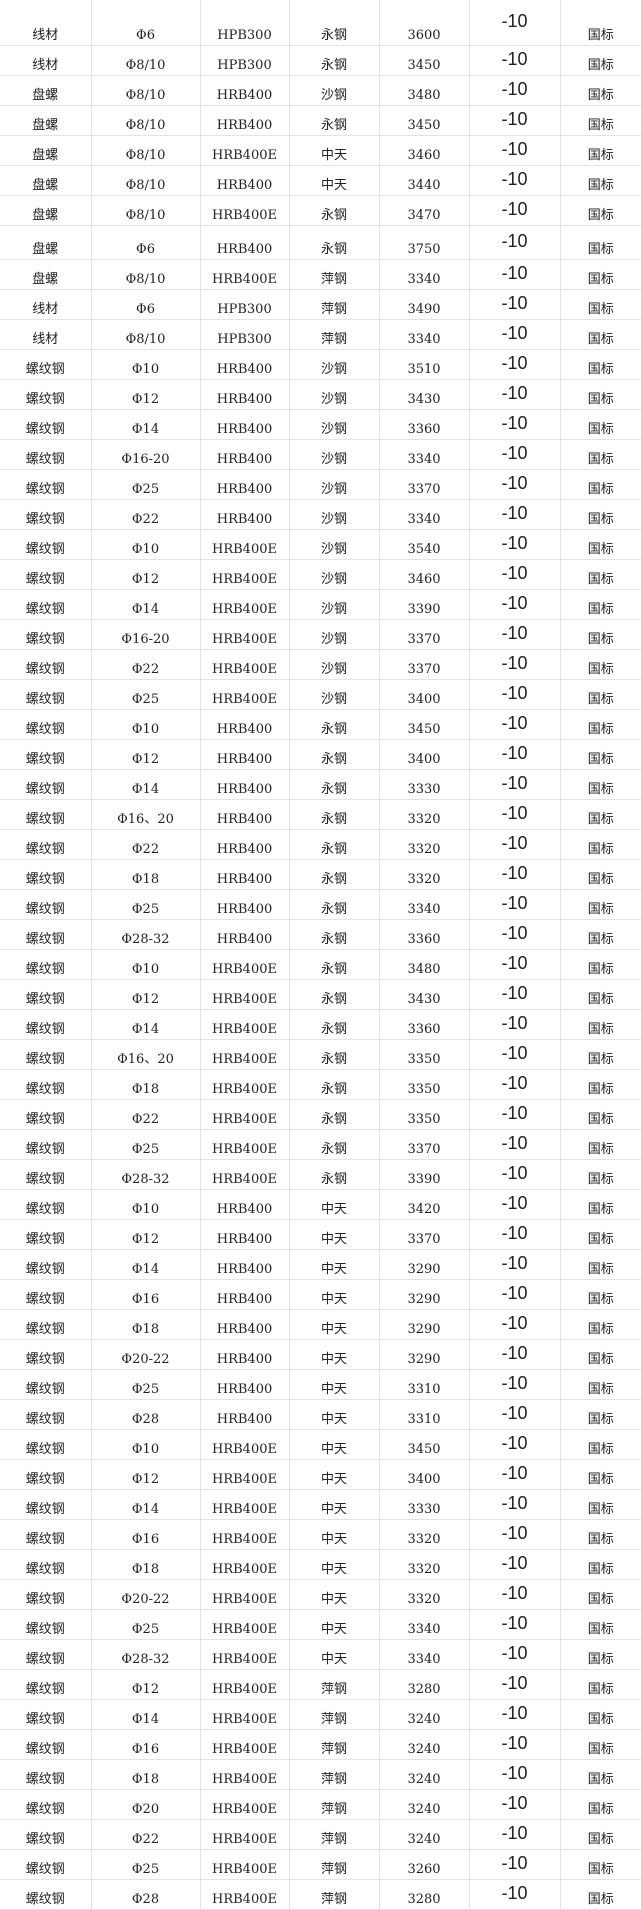 This screenshot has height=1910, width=641. Describe the element at coordinates (424, 1354) in the screenshot. I see `cell-price: 3290` at that location.